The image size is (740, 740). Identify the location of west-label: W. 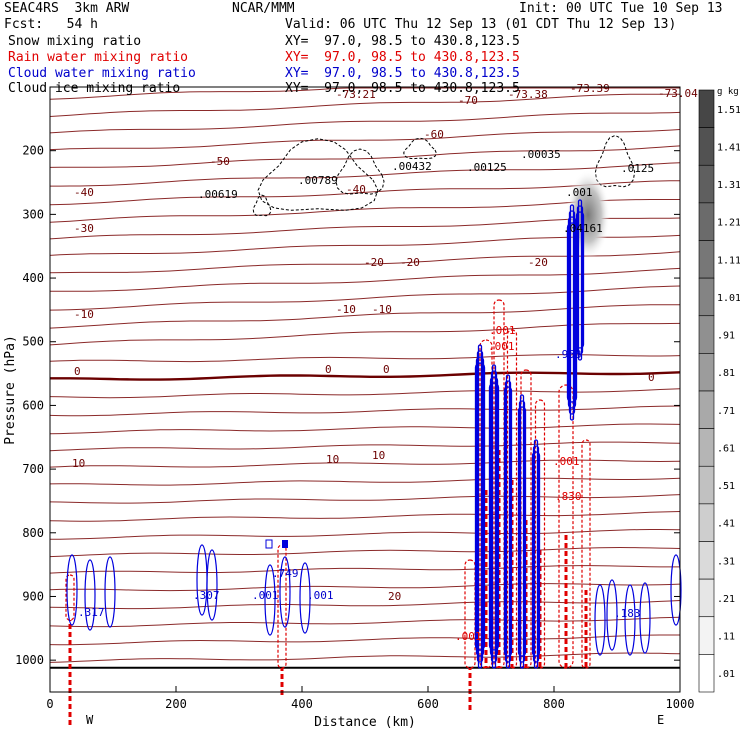
(90, 720).